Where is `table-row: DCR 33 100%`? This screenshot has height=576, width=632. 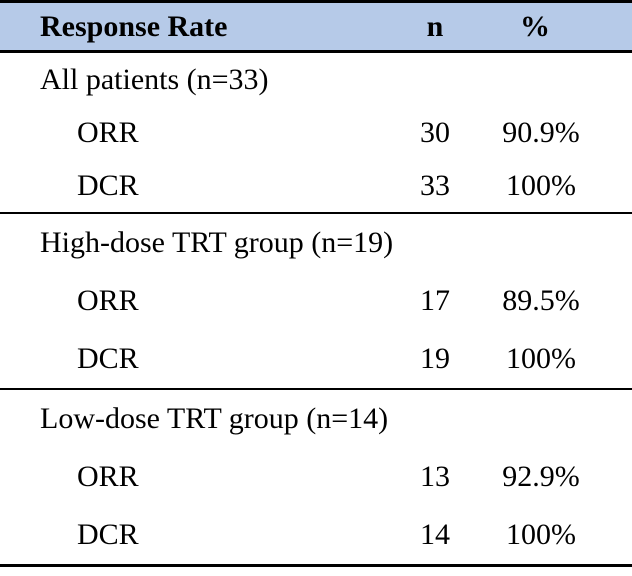
table-row: DCR 33 100% is located at coordinates (316, 186).